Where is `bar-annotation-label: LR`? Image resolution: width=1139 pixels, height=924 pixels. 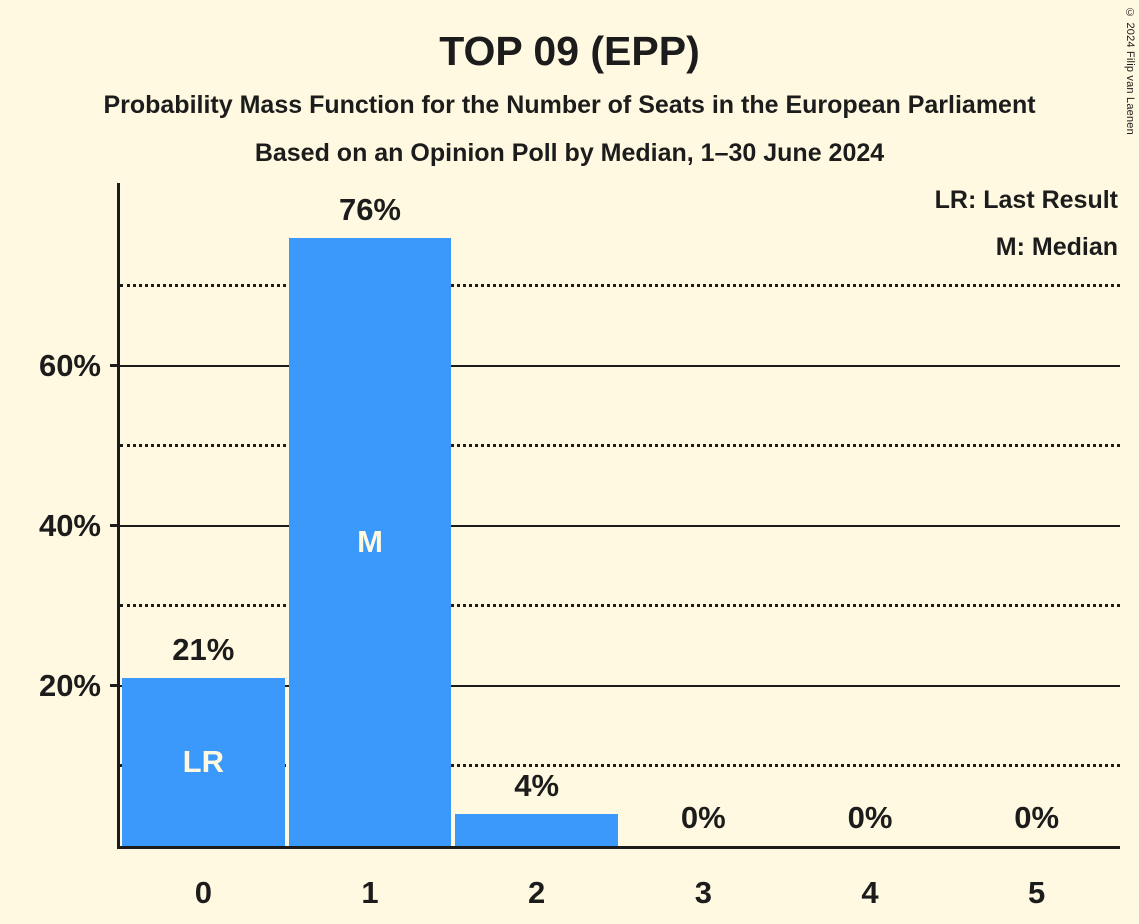 bar-annotation-label: LR is located at coordinates (203, 761).